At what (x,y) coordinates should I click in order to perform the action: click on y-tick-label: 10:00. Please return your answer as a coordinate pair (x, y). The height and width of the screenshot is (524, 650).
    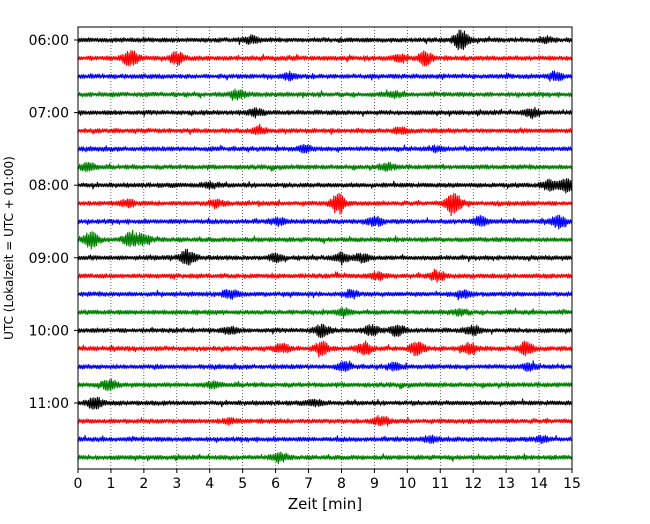
    Looking at the image, I should click on (49, 331).